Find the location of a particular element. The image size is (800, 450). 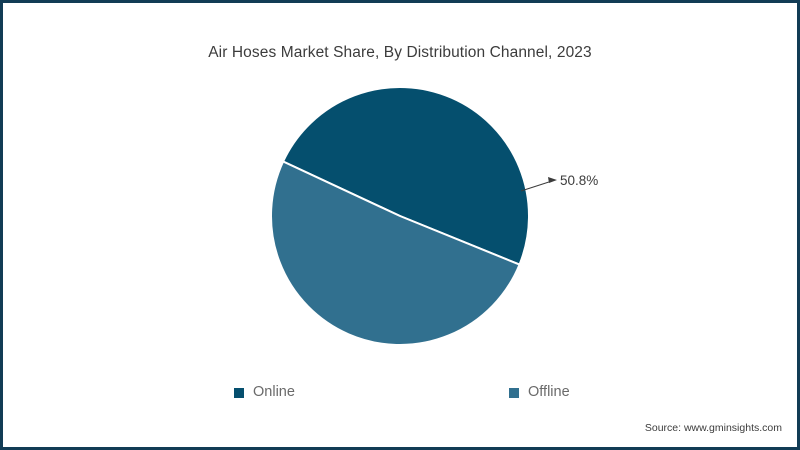

source-attribution: Source: www.gminsights.com is located at coordinates (713, 428).